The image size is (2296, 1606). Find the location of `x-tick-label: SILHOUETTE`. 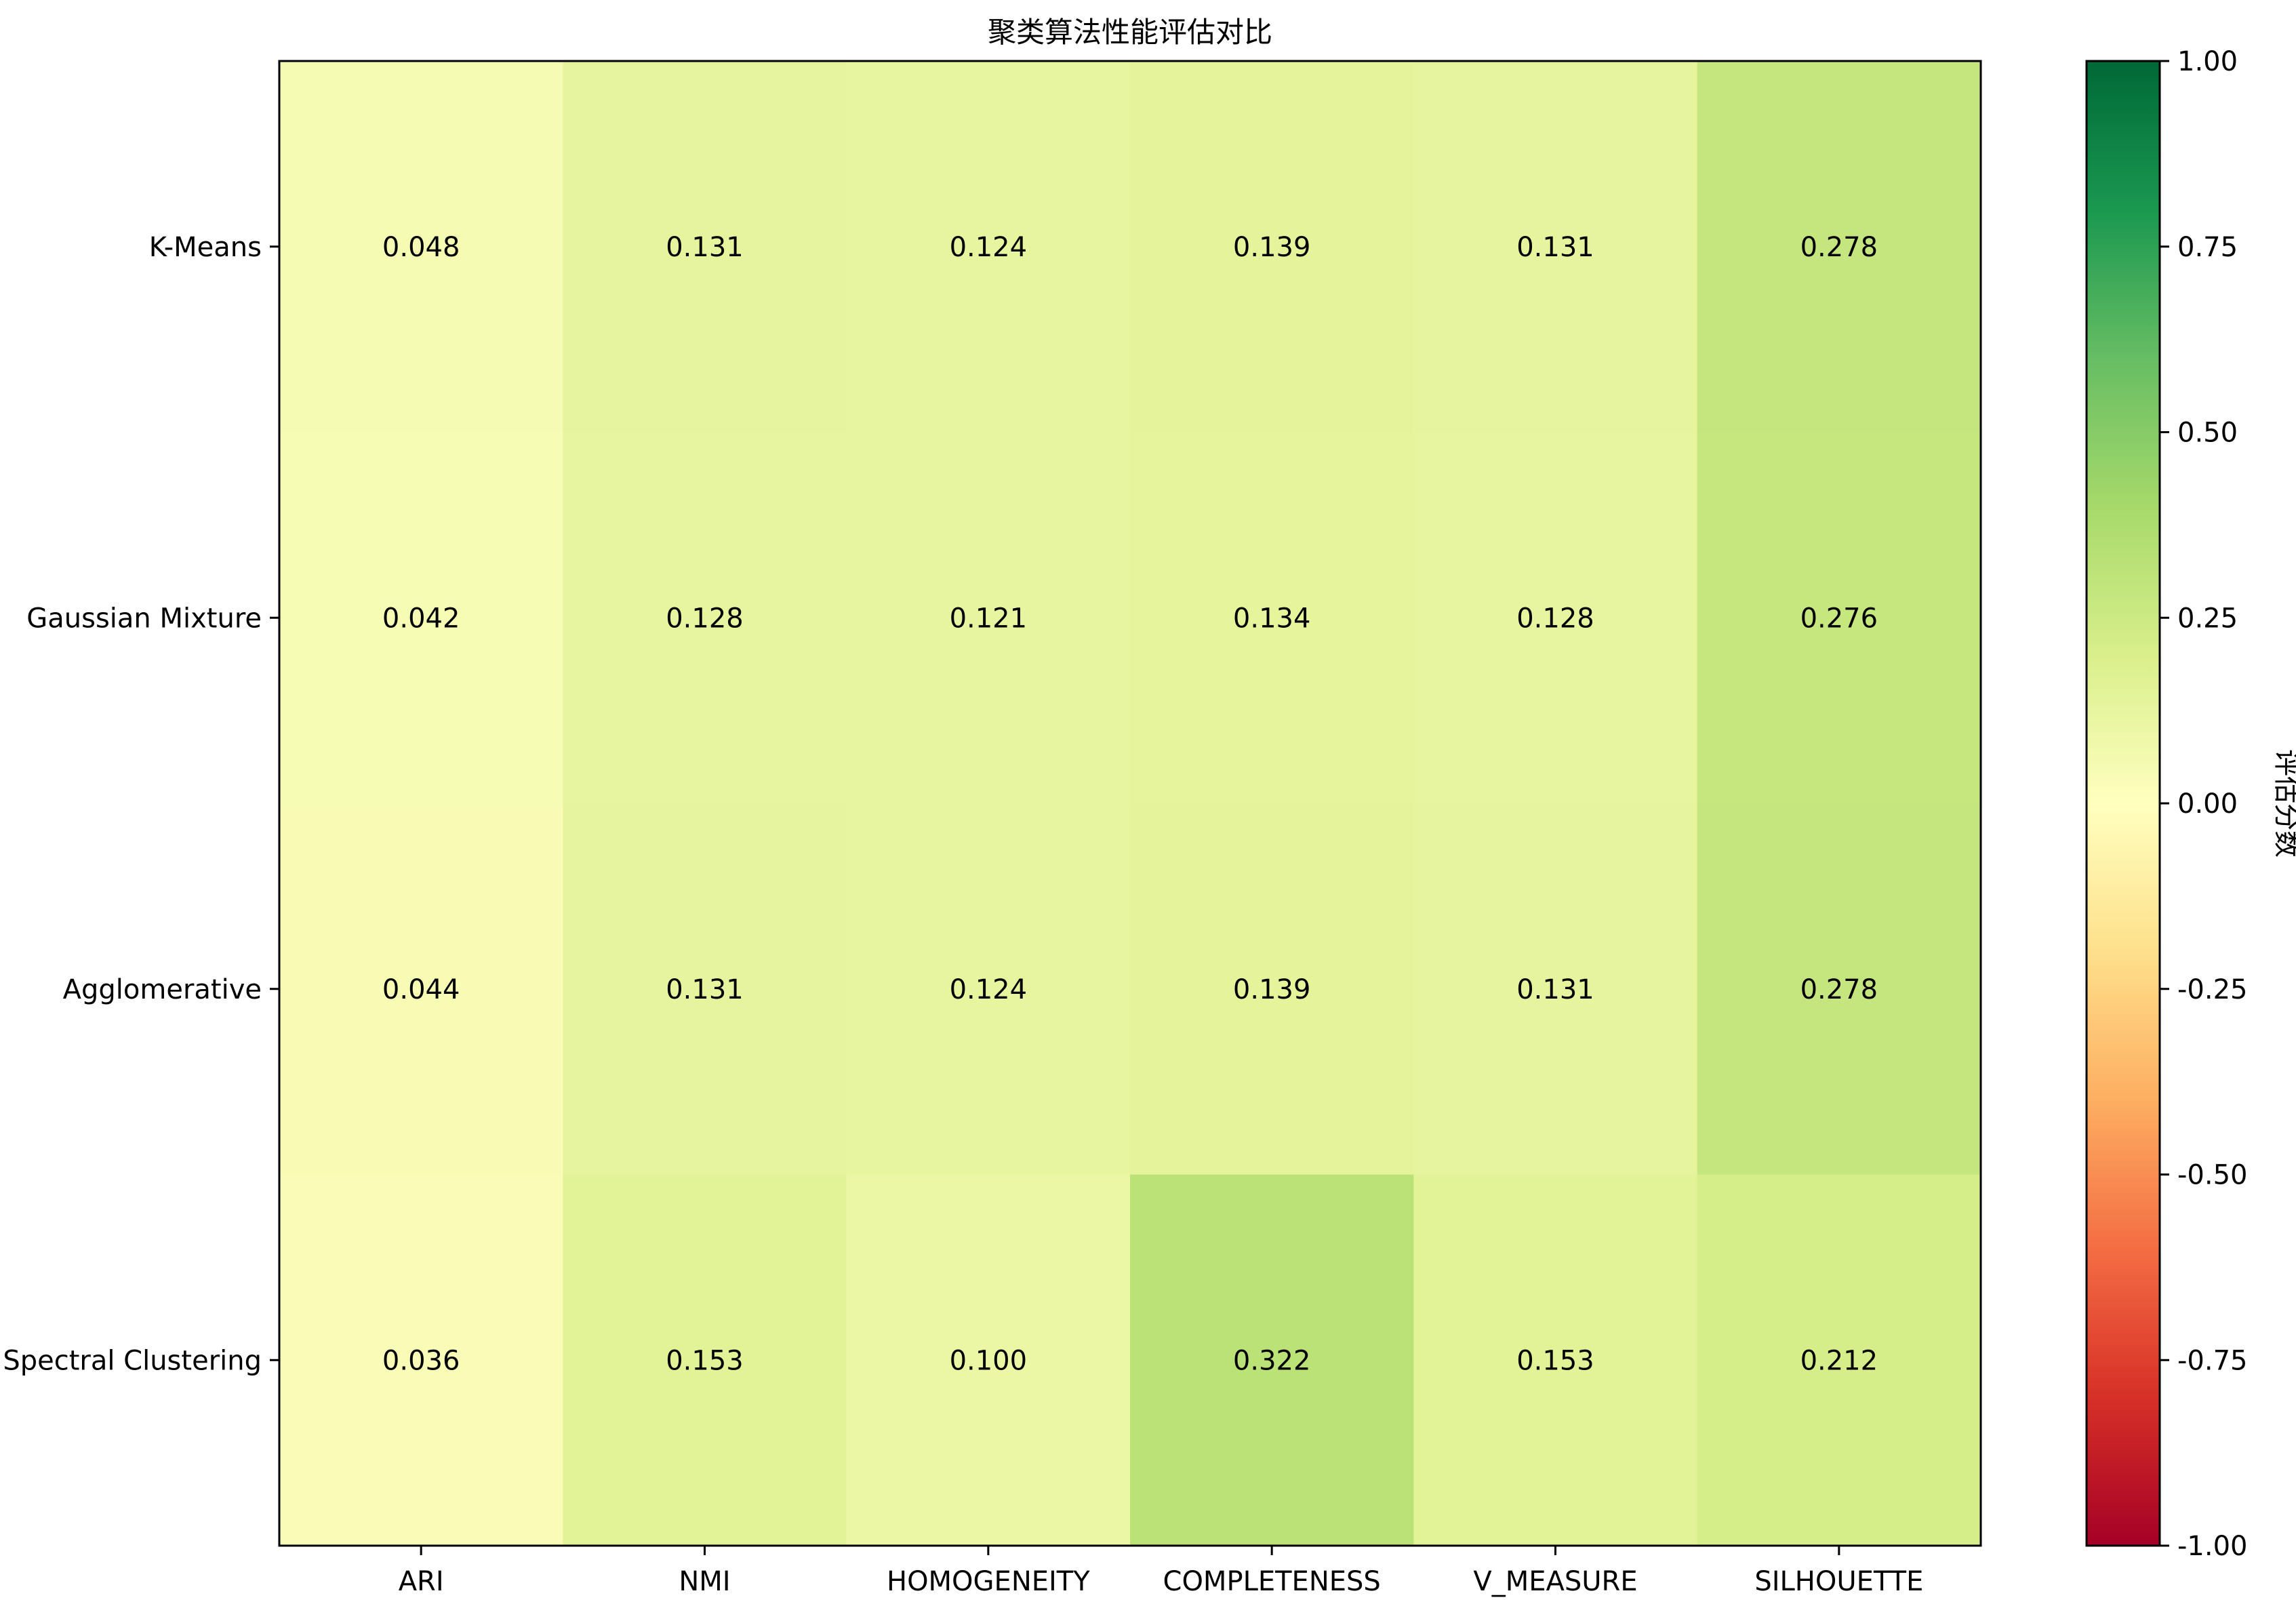

x-tick-label: SILHOUETTE is located at coordinates (1838, 1581).